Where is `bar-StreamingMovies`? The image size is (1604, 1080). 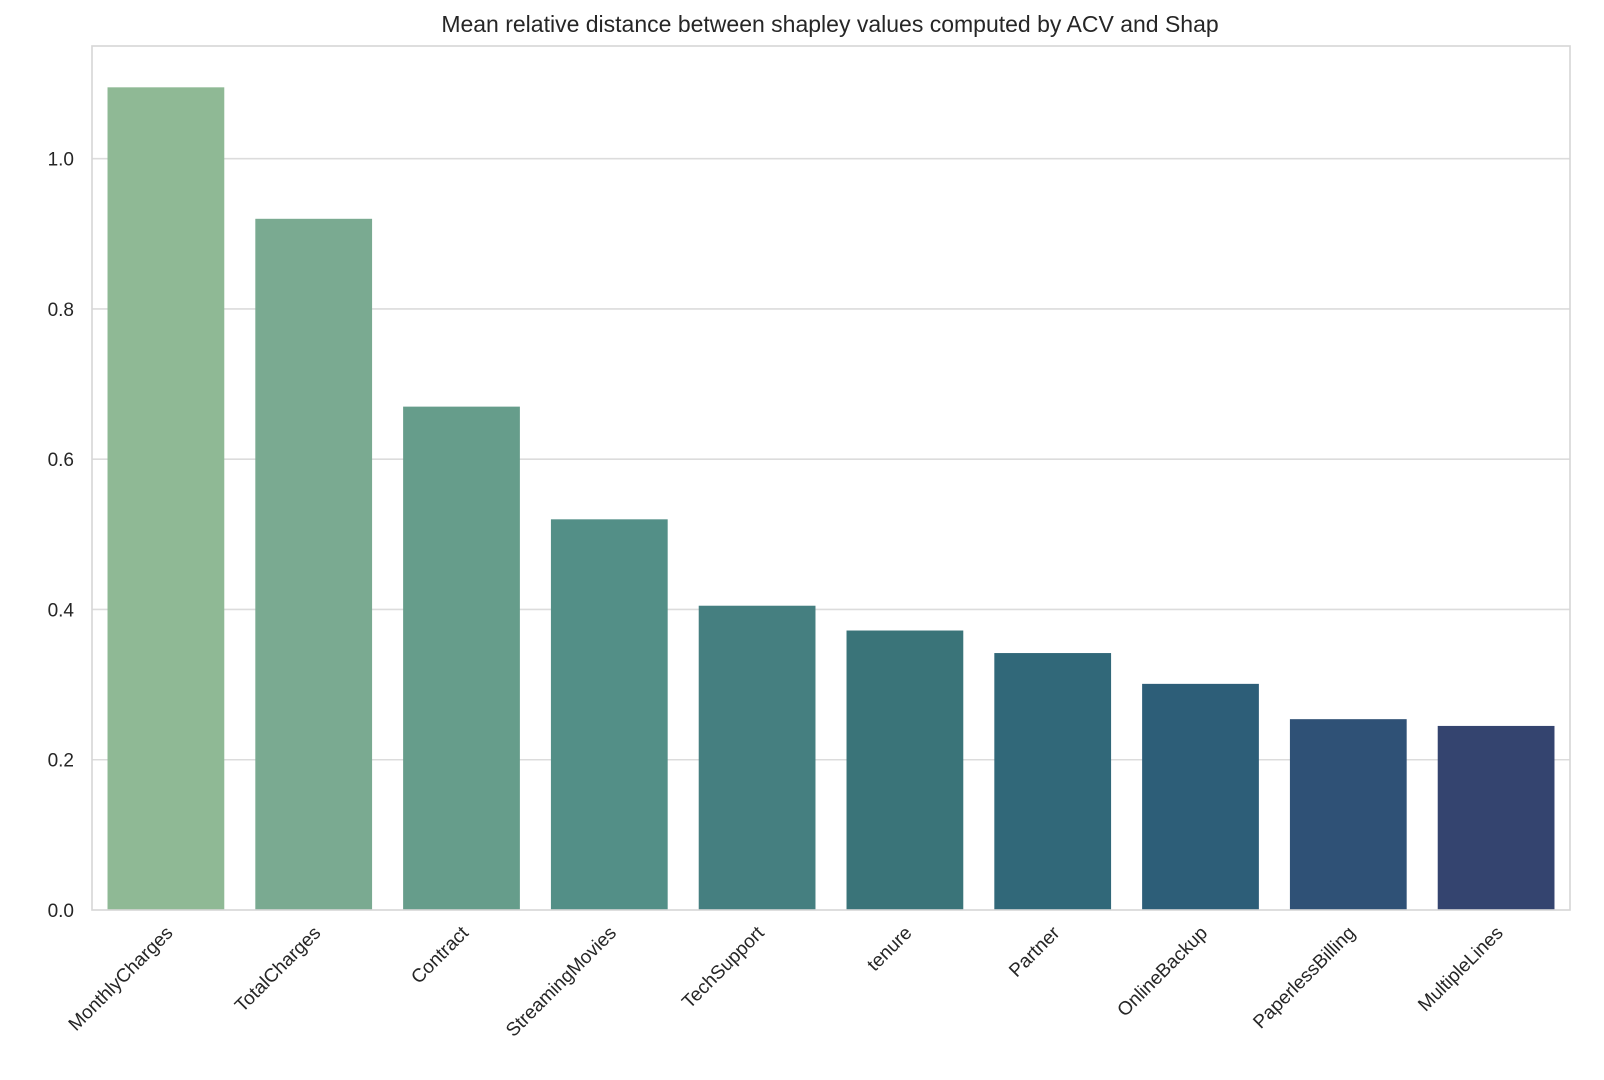
bar-StreamingMovies is located at coordinates (609, 714).